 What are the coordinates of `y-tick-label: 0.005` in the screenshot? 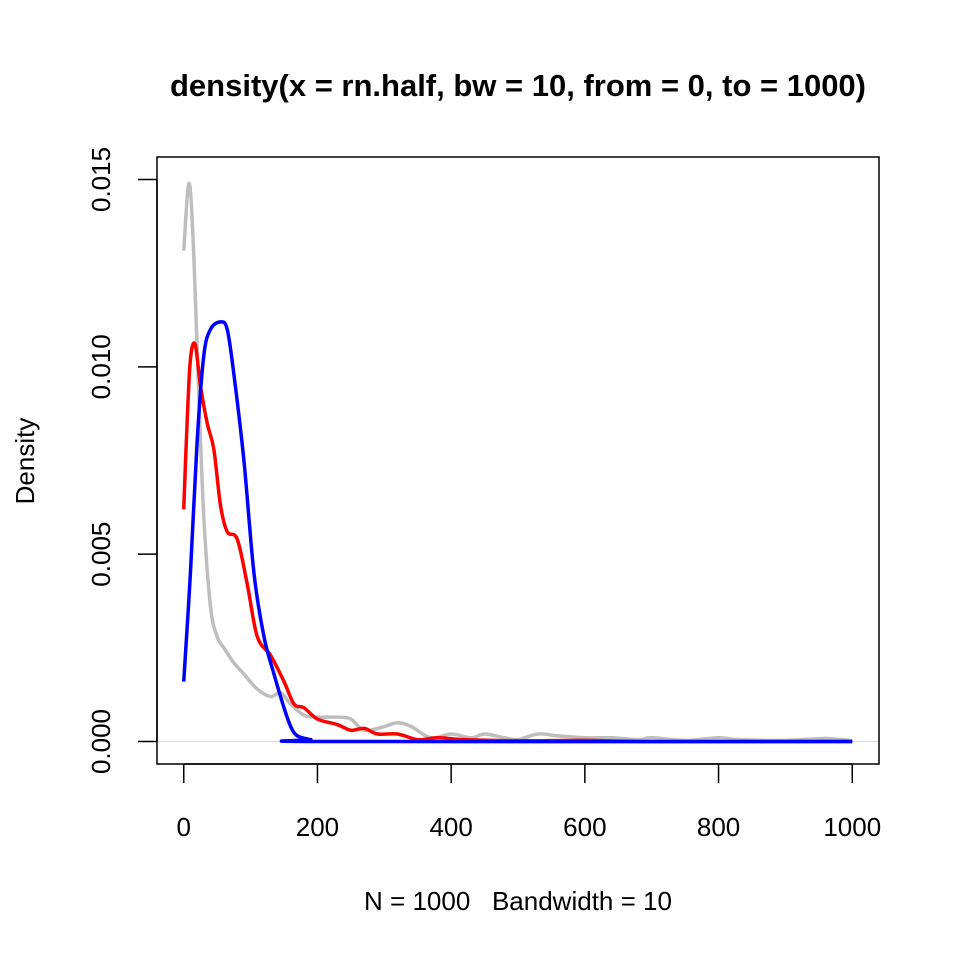 It's located at (101, 554).